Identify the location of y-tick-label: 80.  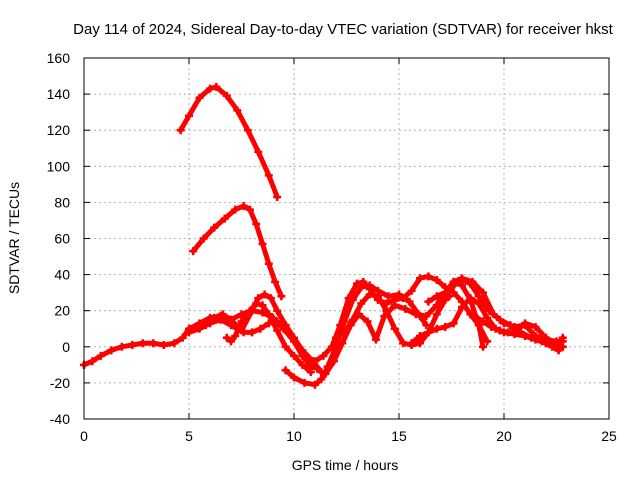
(62, 202).